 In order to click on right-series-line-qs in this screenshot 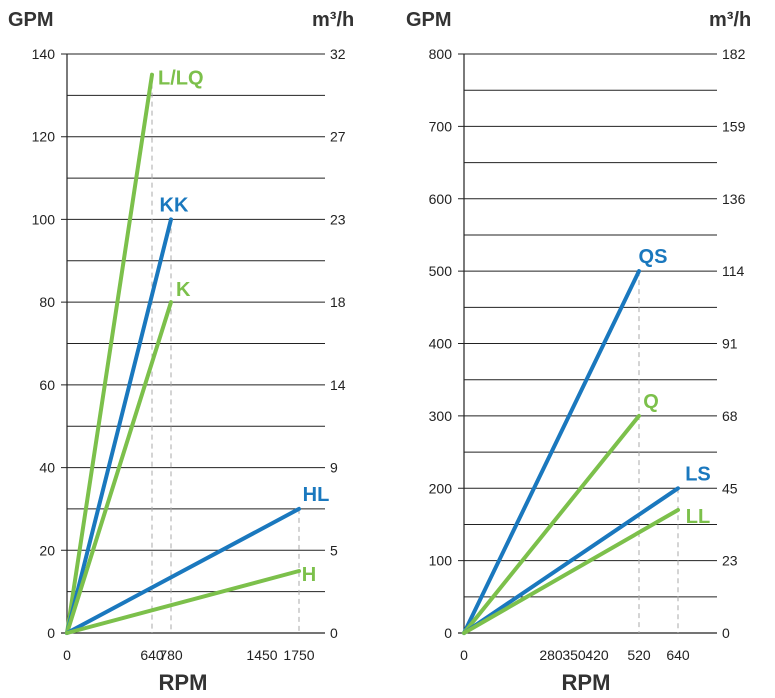, I will do `click(551, 452)`.